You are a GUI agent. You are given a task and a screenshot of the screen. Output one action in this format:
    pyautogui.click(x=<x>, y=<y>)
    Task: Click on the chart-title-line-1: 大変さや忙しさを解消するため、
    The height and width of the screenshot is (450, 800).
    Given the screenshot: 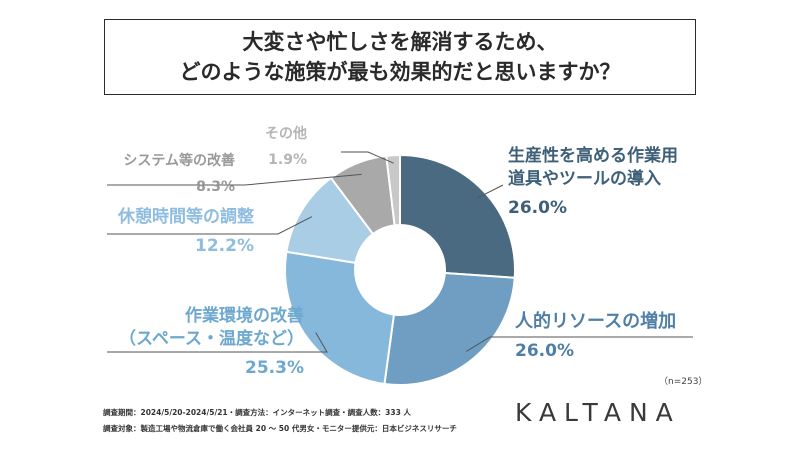 What is the action you would take?
    pyautogui.click(x=400, y=42)
    